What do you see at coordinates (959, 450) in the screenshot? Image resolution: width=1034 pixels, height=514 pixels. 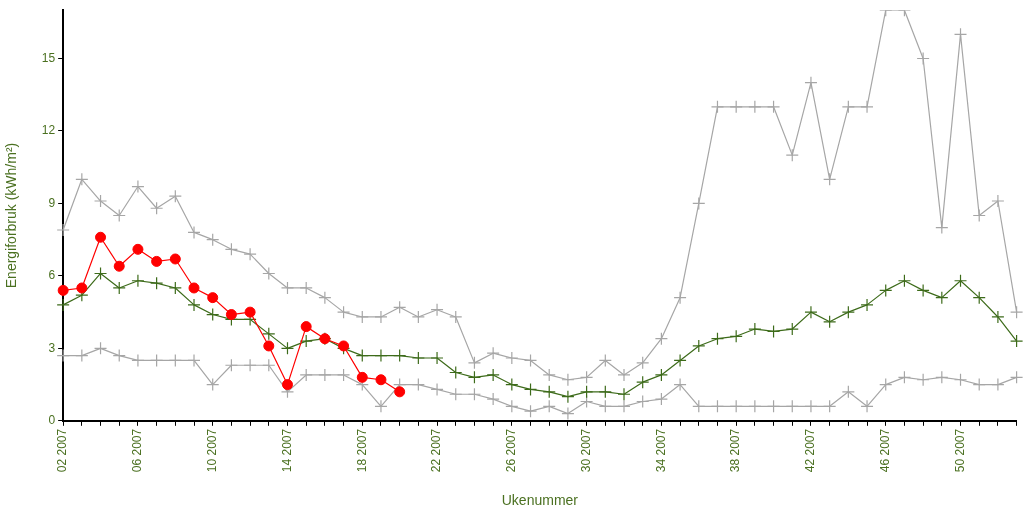 I see `x-tick-label: 50 2007` at bounding box center [959, 450].